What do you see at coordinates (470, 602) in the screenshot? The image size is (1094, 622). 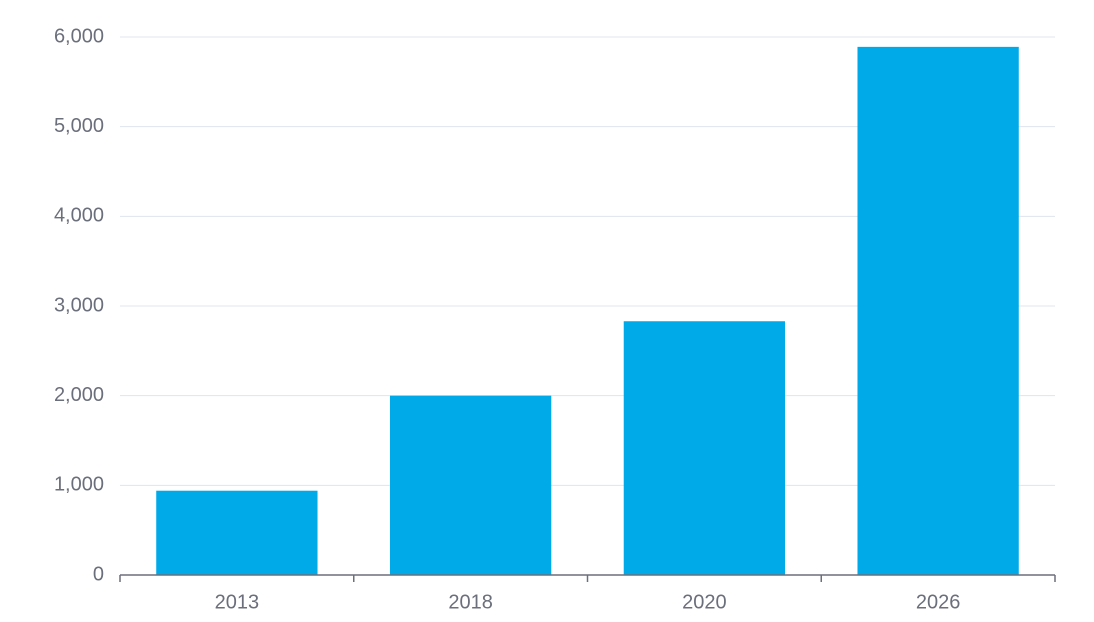 I see `x-tick-label: 2018` at bounding box center [470, 602].